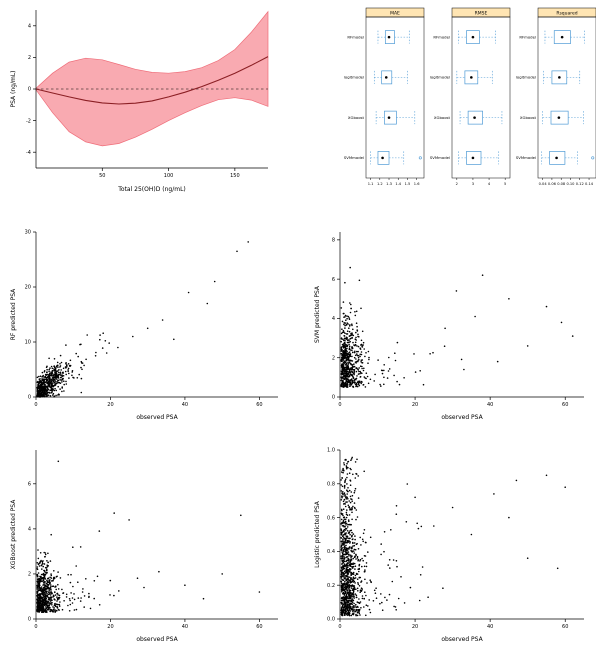  Describe the element at coordinates (331, 620) in the screenshot. I see `svg-text: 0.0` at that location.